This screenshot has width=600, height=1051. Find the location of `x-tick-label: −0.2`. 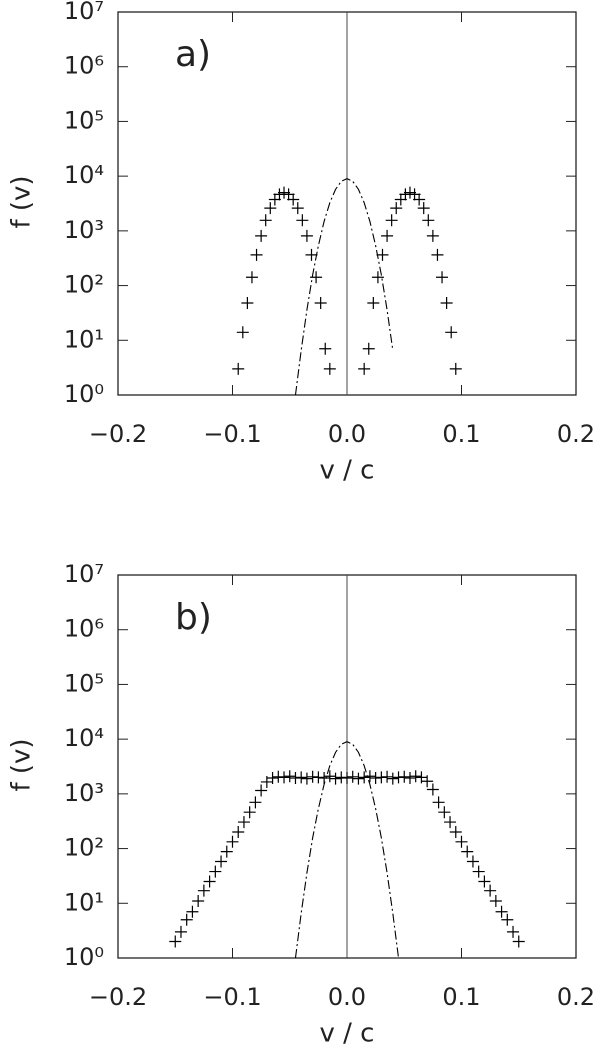

x-tick-label: −0.2 is located at coordinates (118, 434).